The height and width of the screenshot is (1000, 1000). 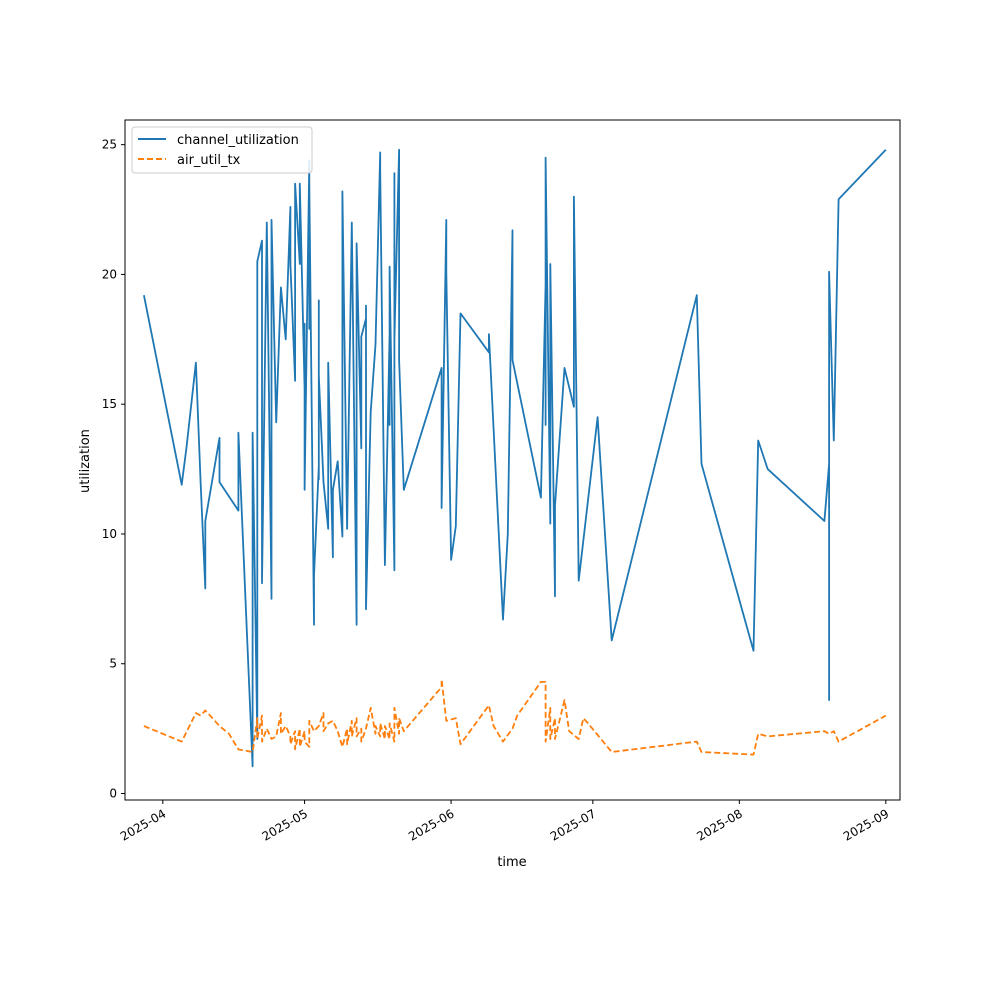 I want to click on series-line-air-util-tx, so click(x=515, y=717).